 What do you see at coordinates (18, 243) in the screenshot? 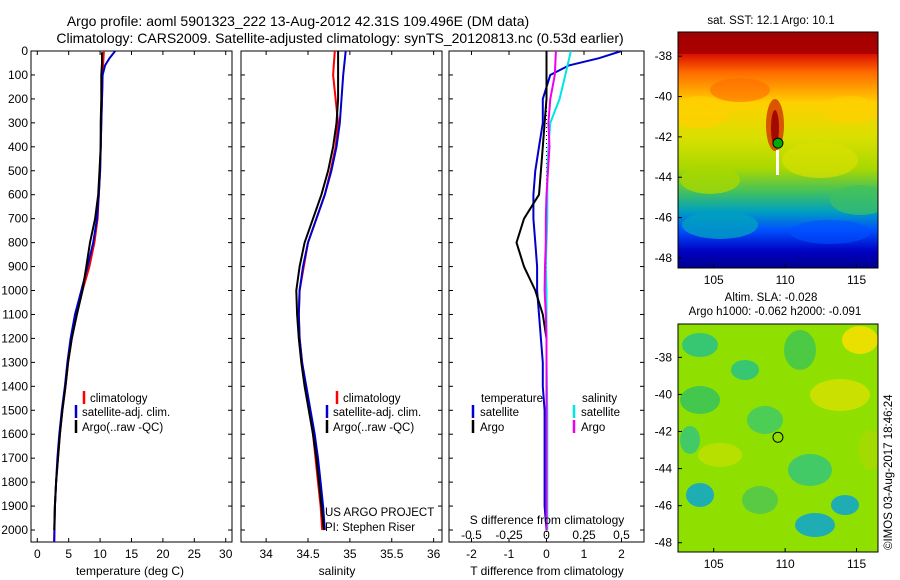
I see `depth-tick-label: 800` at bounding box center [18, 243].